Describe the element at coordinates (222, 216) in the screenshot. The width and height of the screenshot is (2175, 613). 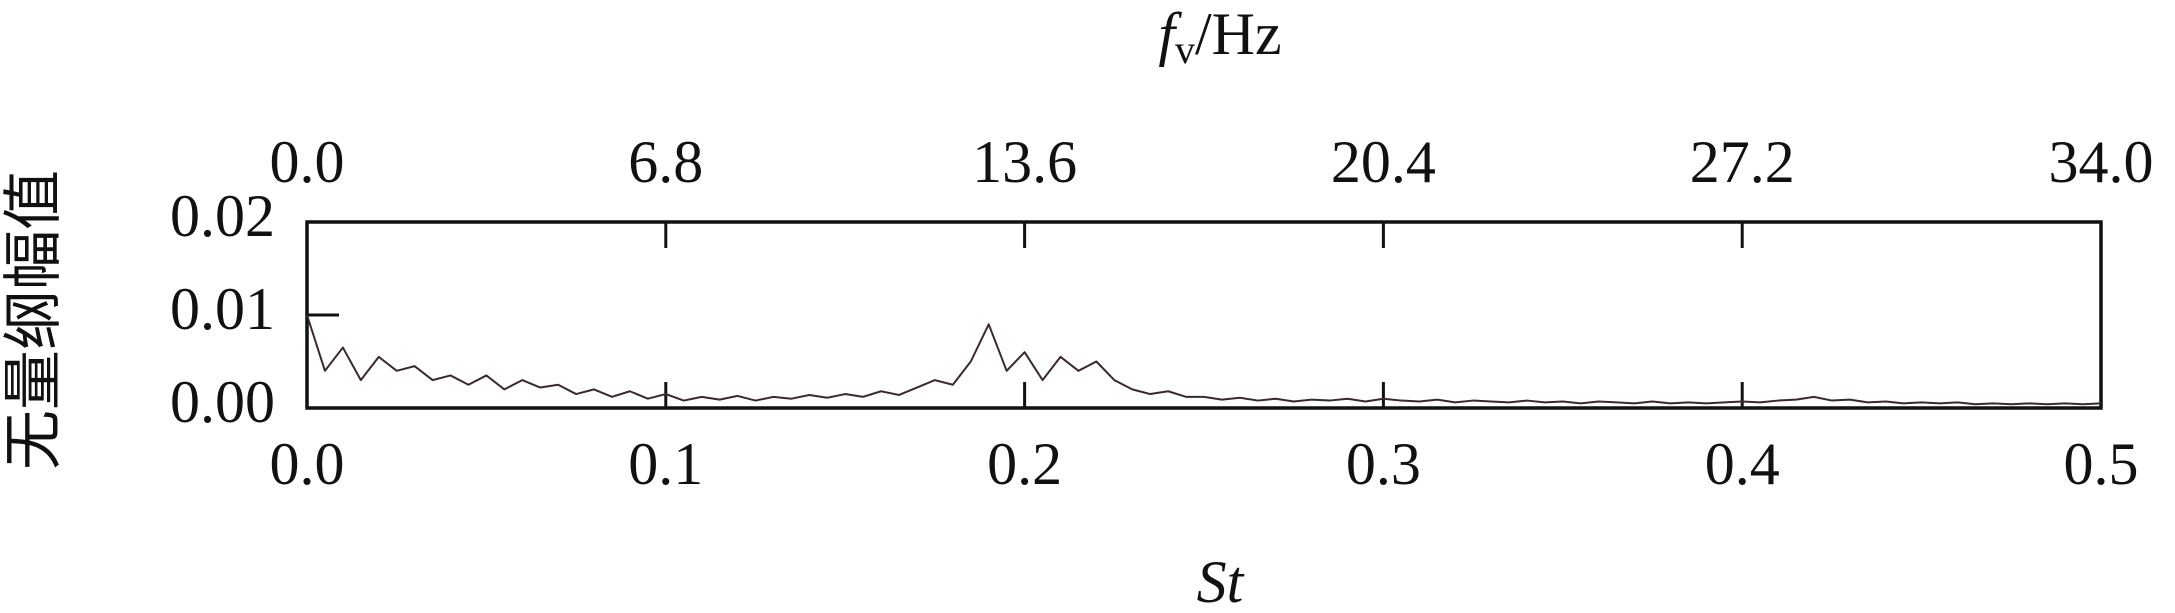
I see `y-tick-label: 0.02` at that location.